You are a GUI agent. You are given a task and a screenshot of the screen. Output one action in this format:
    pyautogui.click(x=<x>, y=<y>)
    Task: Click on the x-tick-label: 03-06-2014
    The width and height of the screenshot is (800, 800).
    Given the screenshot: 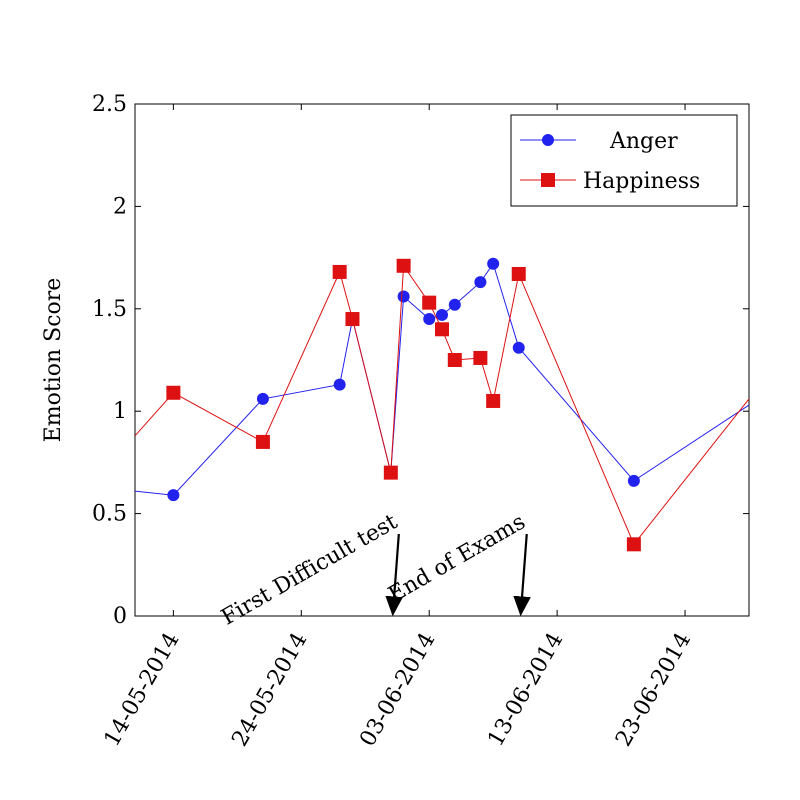 What is the action you would take?
    pyautogui.click(x=397, y=690)
    